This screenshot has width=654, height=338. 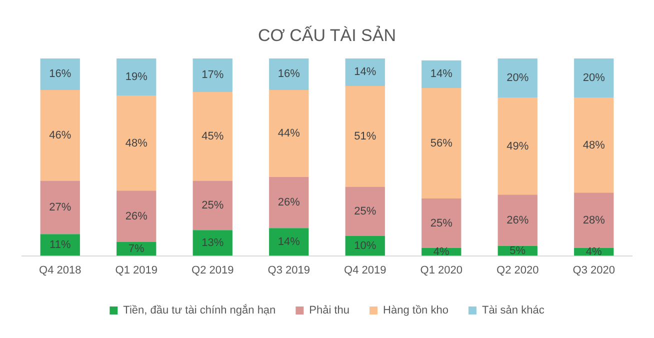 I want to click on data-label: 56%, so click(x=441, y=143).